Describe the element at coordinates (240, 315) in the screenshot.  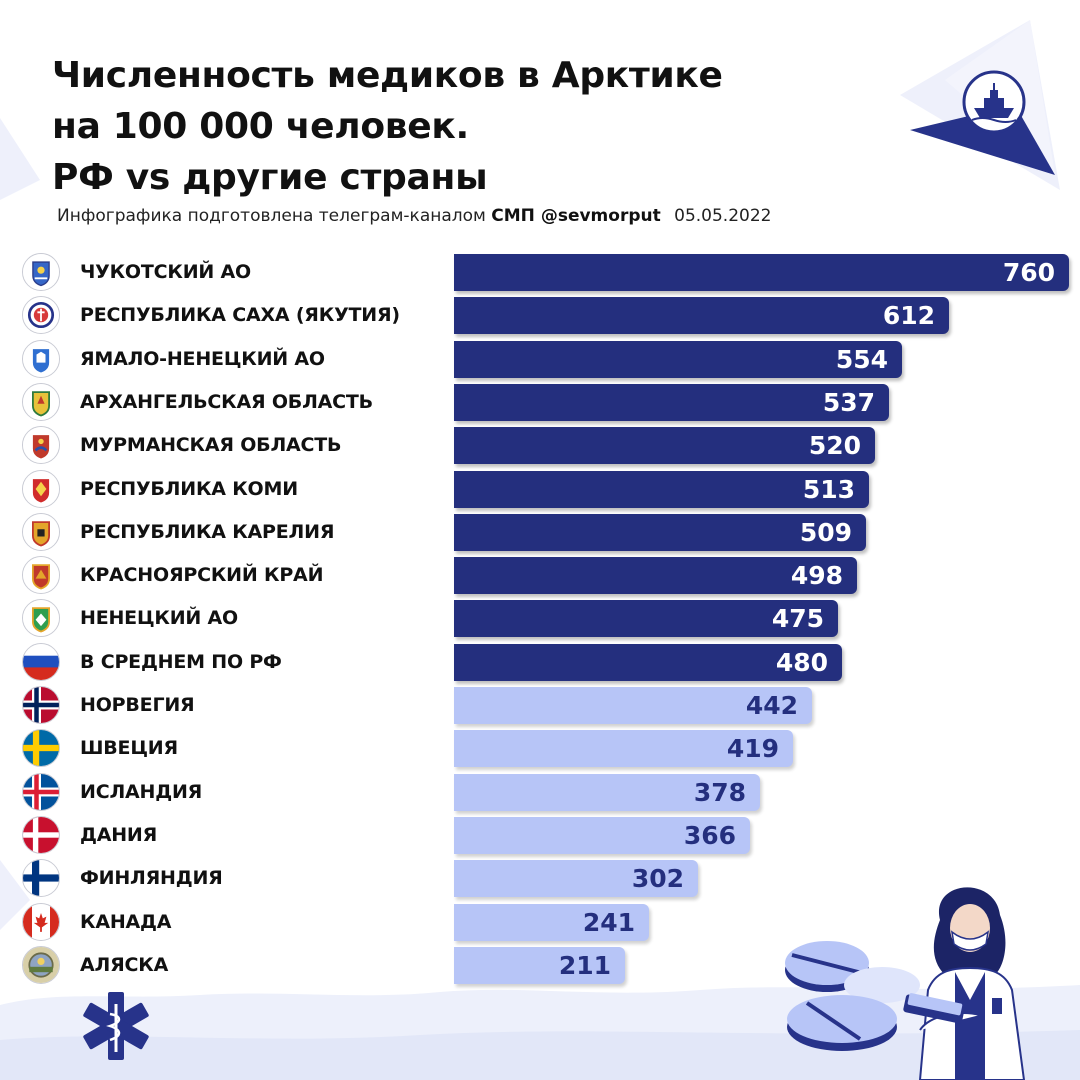
I see `category-label: РЕСПУБЛИКА САХА (ЯКУТИЯ)` at that location.